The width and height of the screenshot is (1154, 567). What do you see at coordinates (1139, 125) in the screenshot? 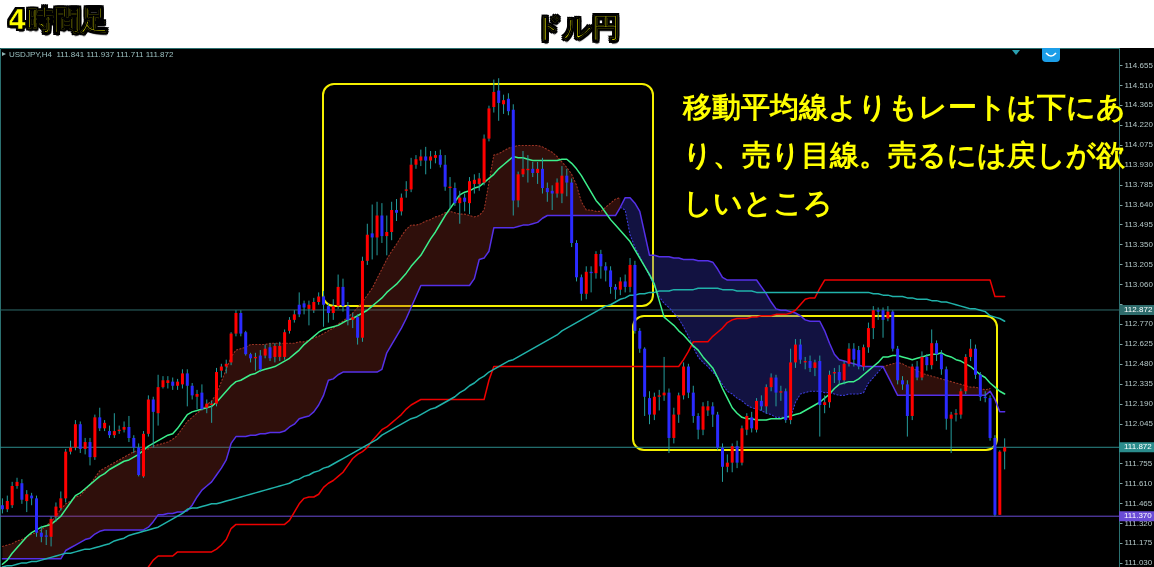
I see `y-tick-label: 114.220` at bounding box center [1139, 125].